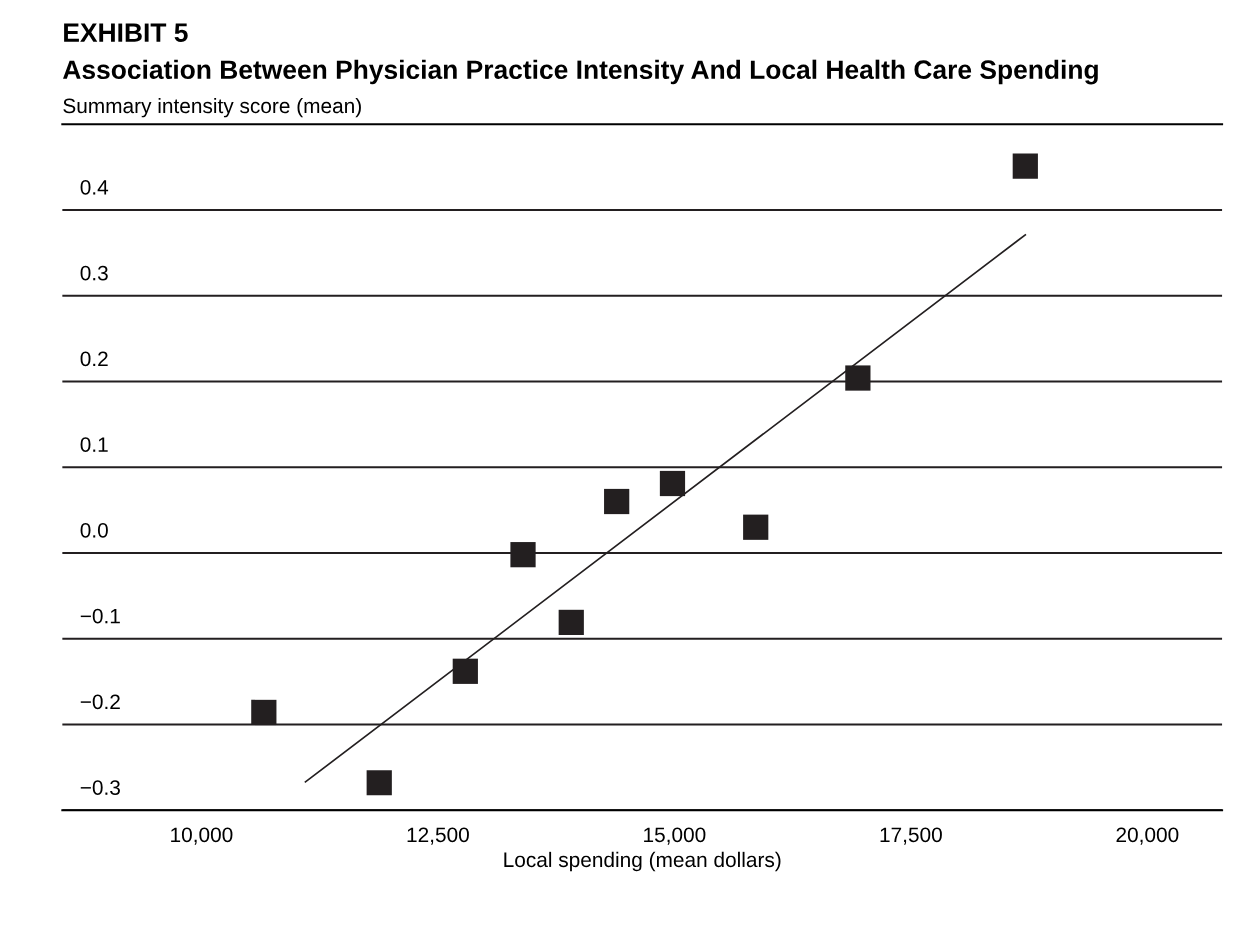 The width and height of the screenshot is (1247, 927). Describe the element at coordinates (642, 861) in the screenshot. I see `x-axis-title: Local spending (mean dollars)` at that location.